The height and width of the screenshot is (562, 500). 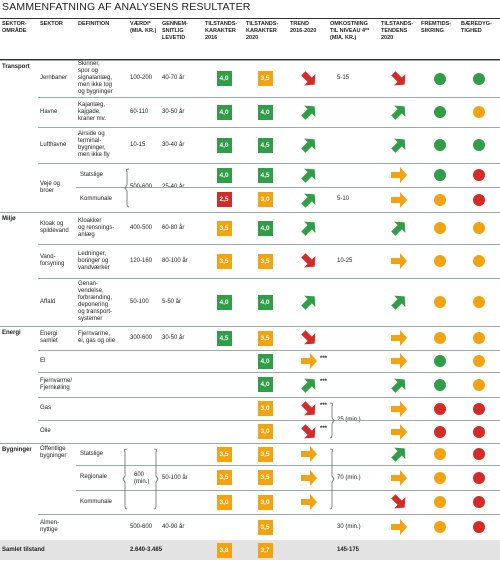 I want to click on definition: Kajanlæg, kajgade, kraner mv., so click(x=92, y=111).